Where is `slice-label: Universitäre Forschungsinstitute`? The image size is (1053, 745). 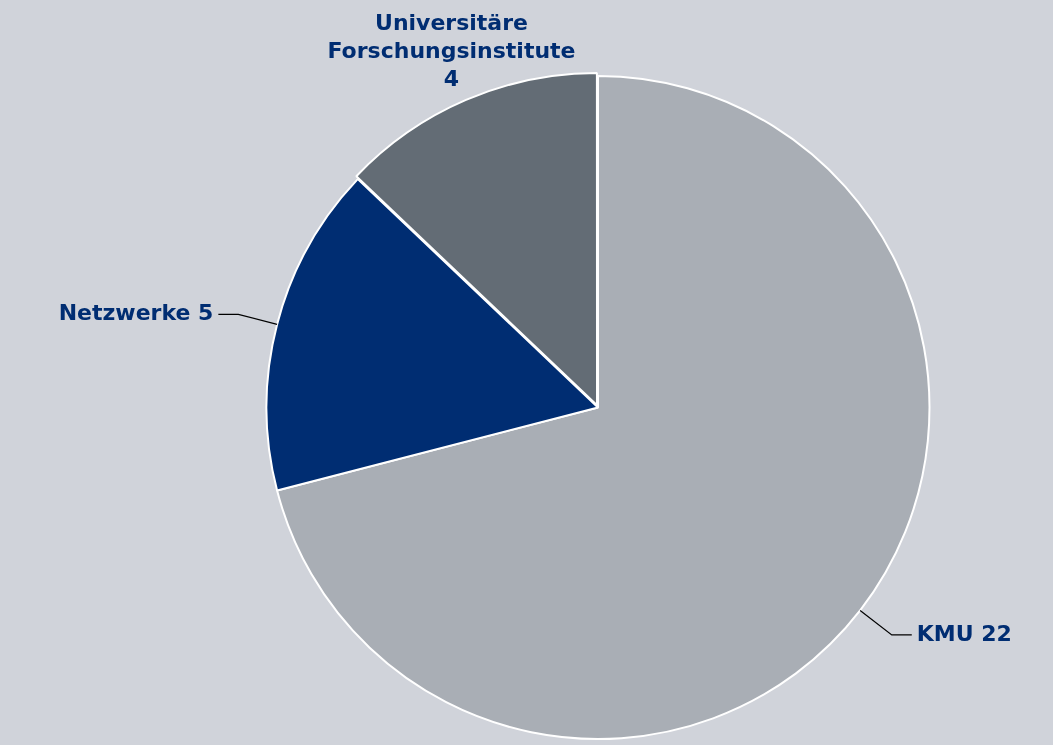
slice-label: Universitäre Forschungsinstitute is located at coordinates (451, 36).